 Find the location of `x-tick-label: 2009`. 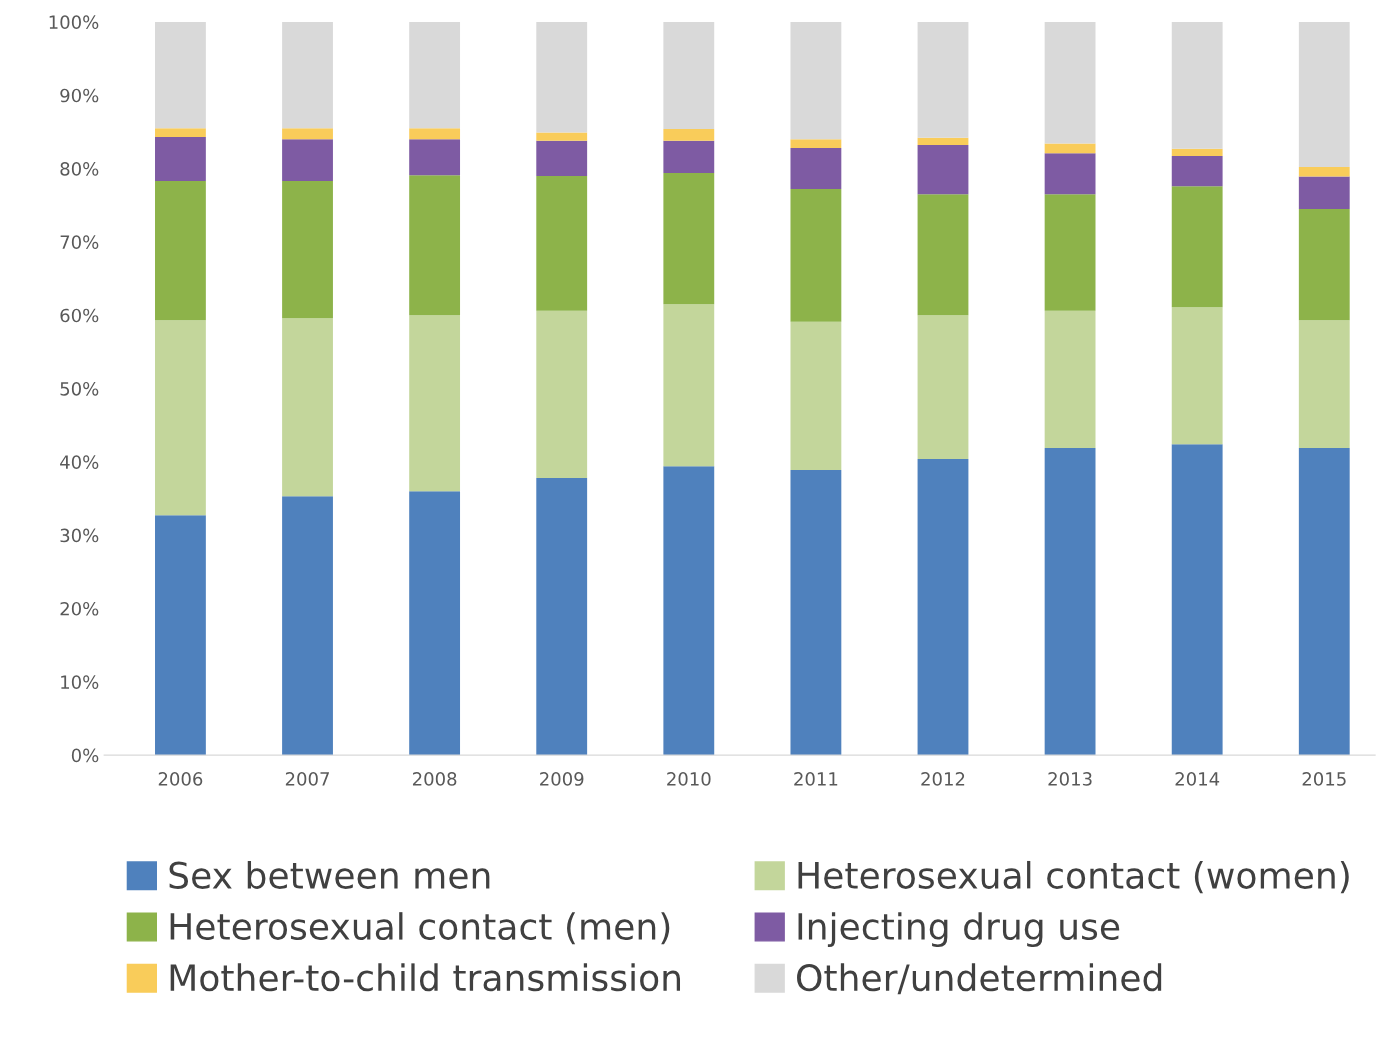

x-tick-label: 2009 is located at coordinates (562, 779).